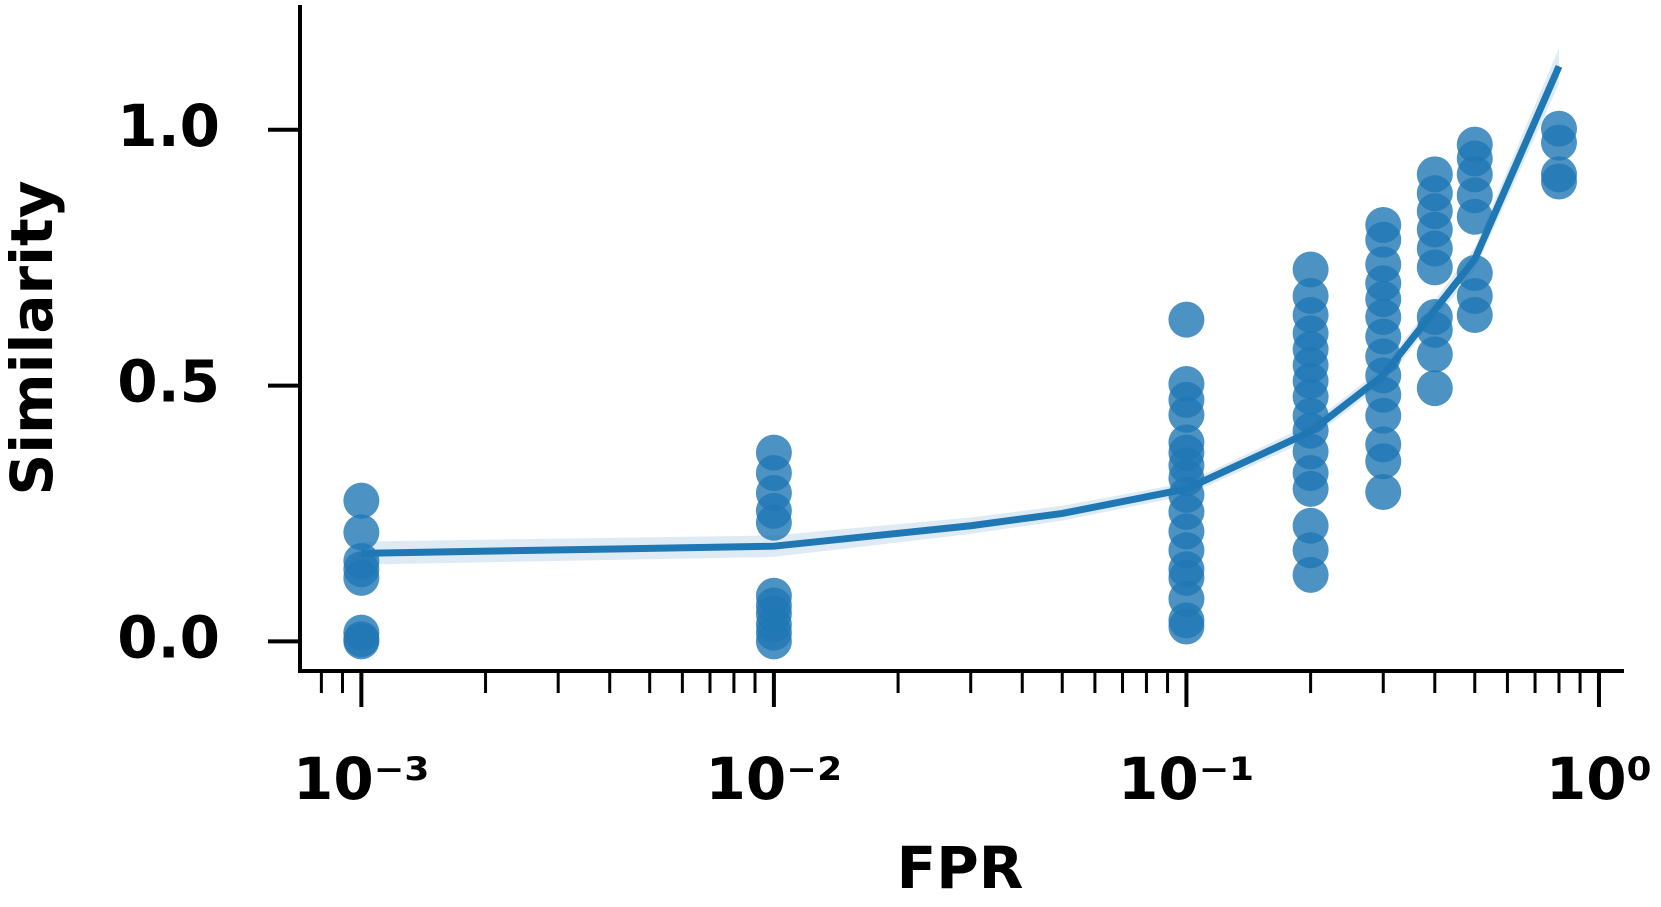  Describe the element at coordinates (960, 868) in the screenshot. I see `x-axis-label: FPR` at that location.